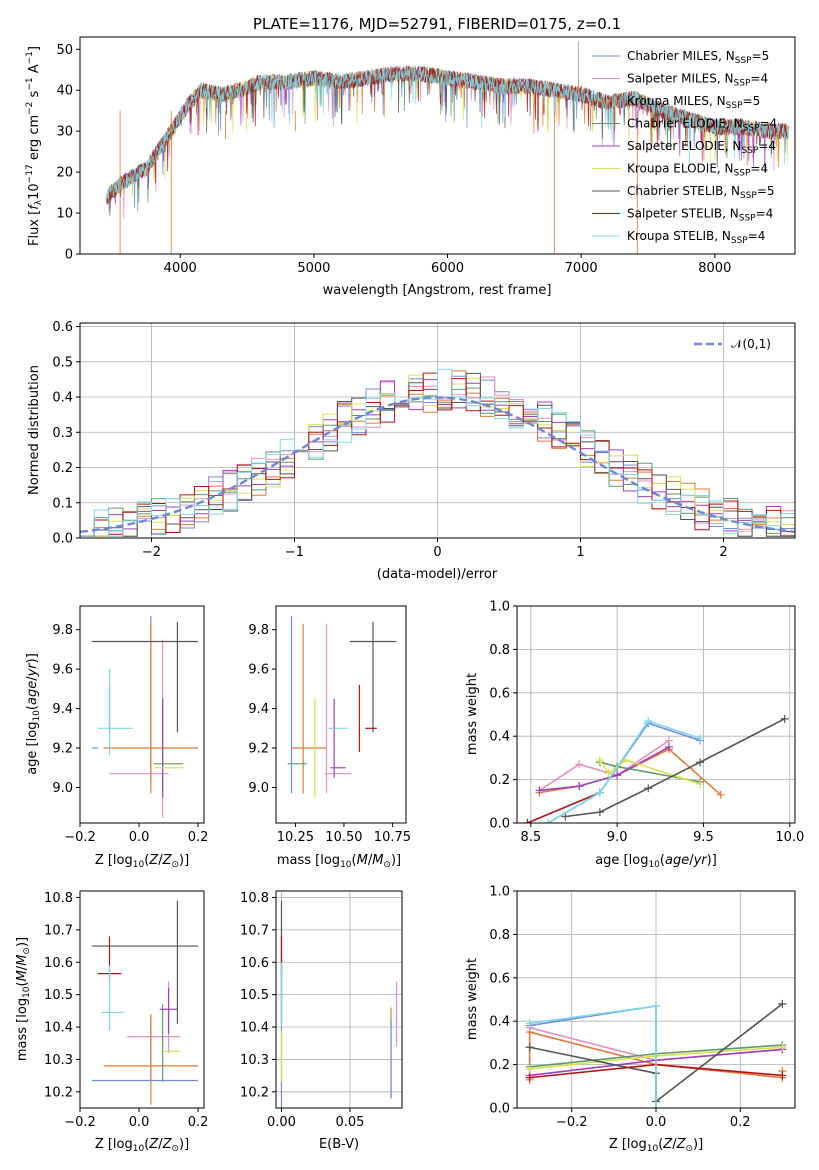  What do you see at coordinates (64, 91) in the screenshot?
I see `y-tick-label: 40` at bounding box center [64, 91].